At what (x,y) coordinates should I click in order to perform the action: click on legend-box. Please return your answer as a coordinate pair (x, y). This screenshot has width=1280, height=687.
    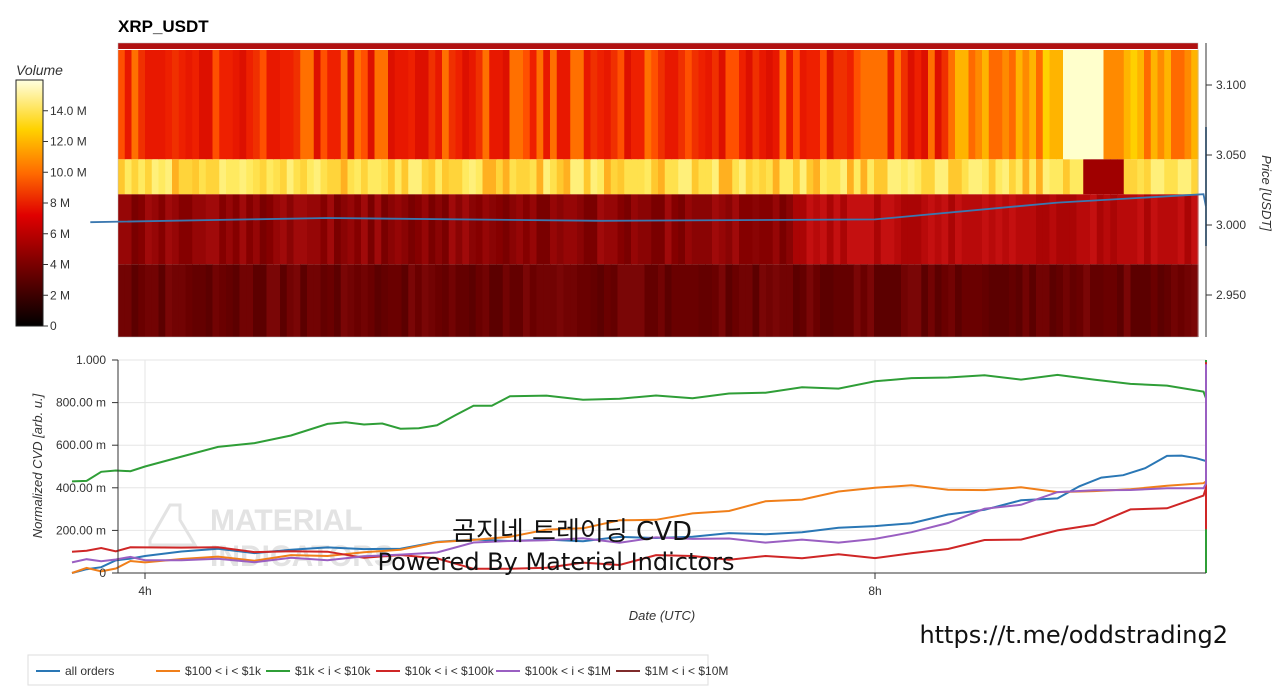
    Looking at the image, I should click on (368, 670).